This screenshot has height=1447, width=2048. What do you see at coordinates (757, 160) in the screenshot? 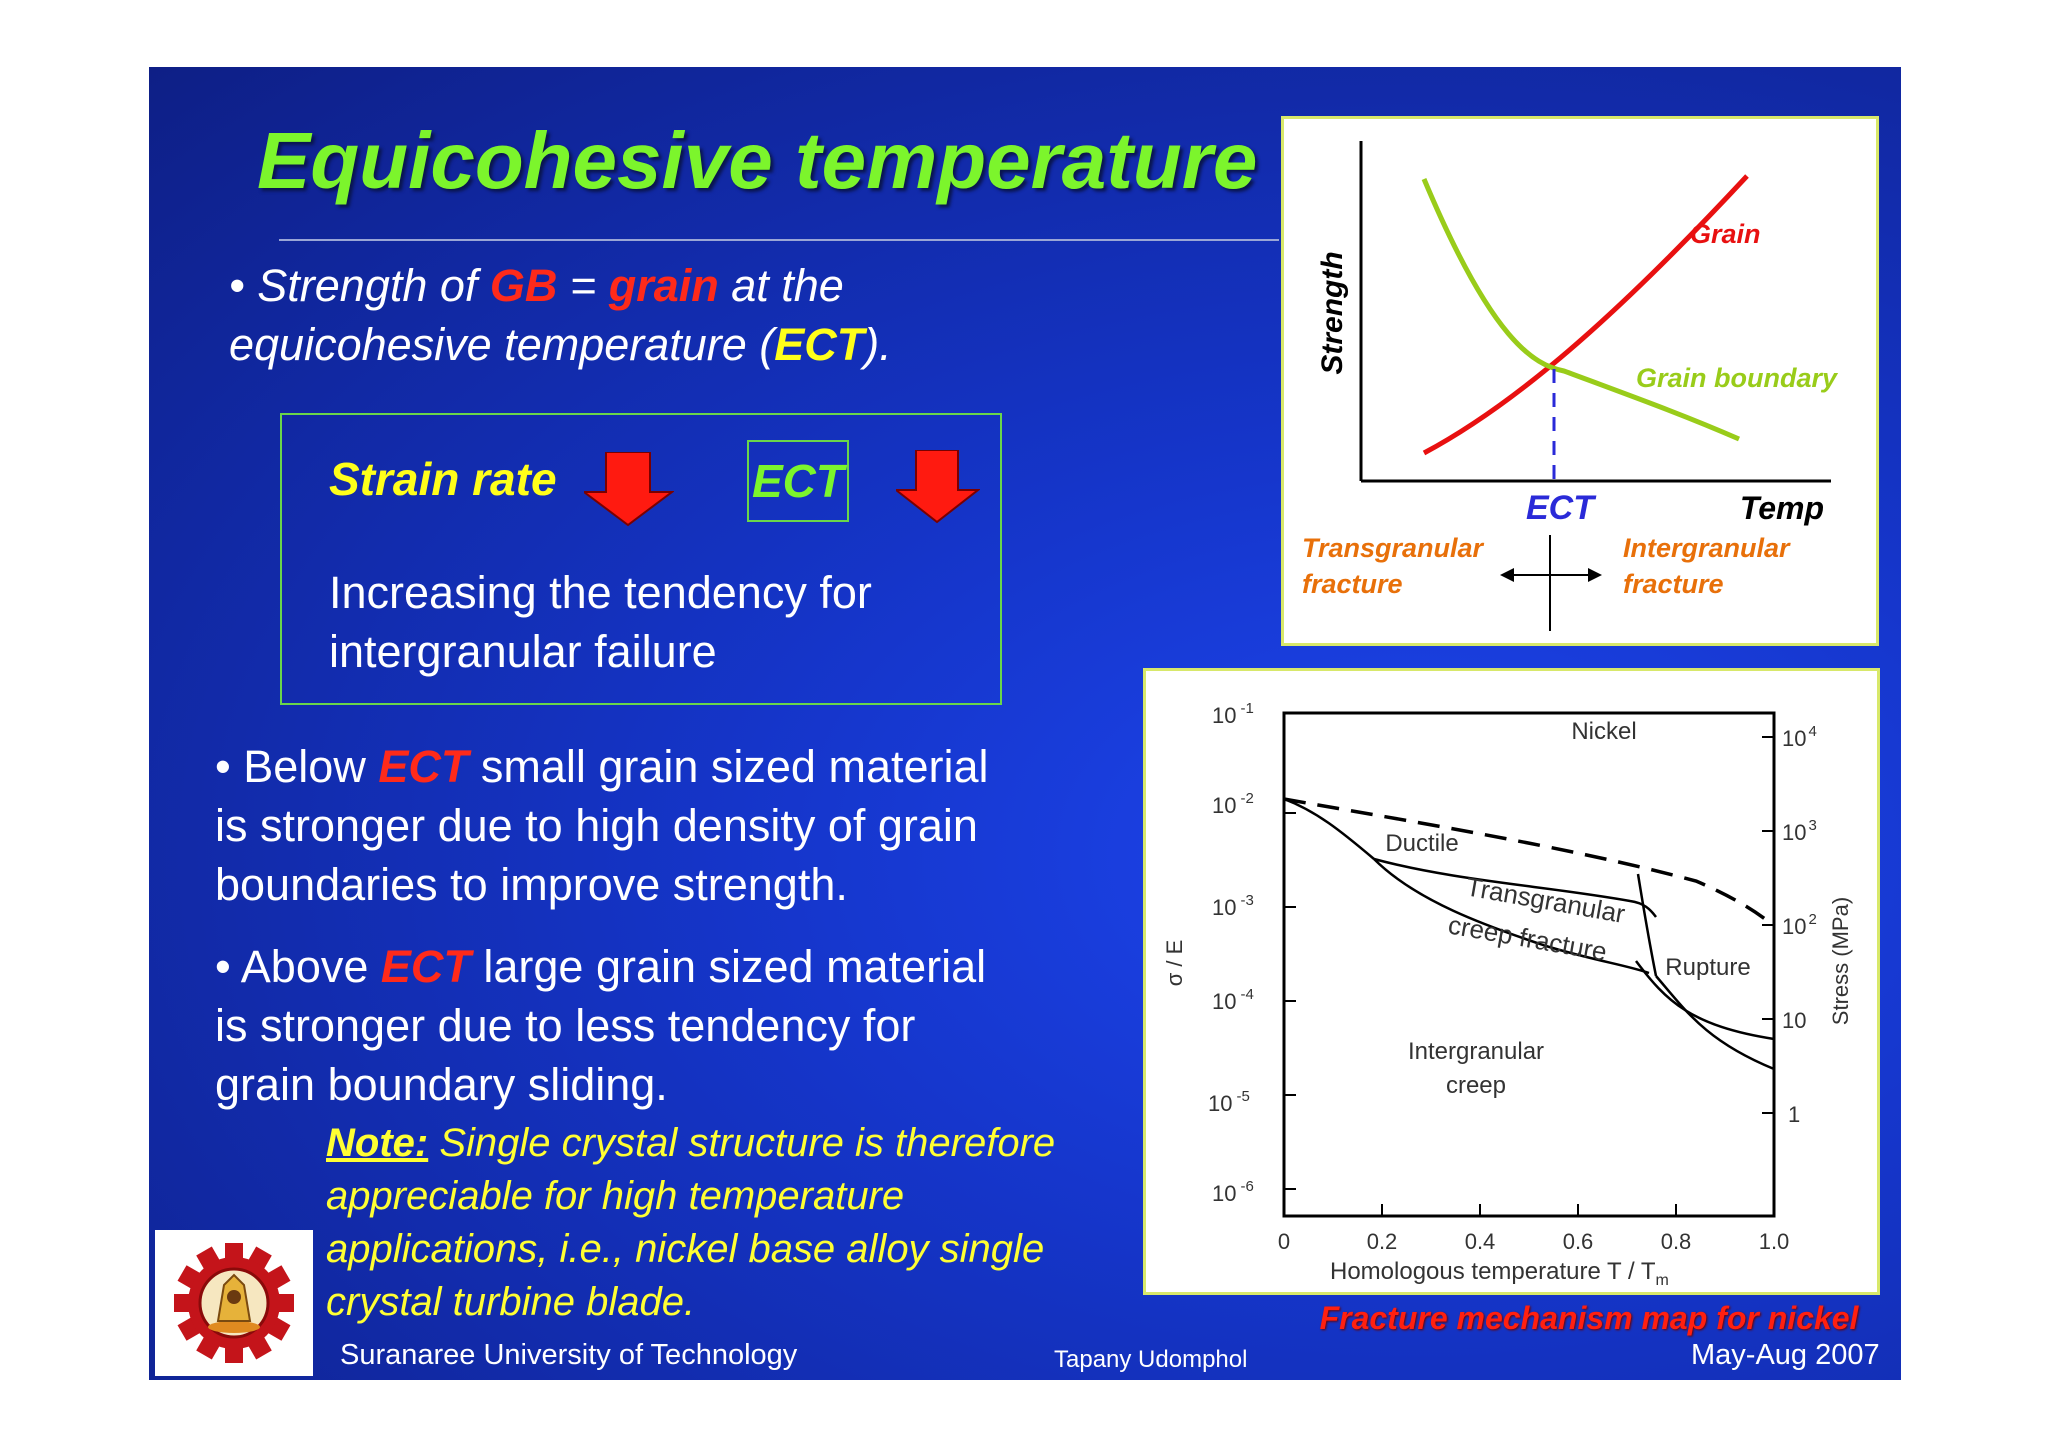
I see `slide-title: Equicohesive temperature` at bounding box center [757, 160].